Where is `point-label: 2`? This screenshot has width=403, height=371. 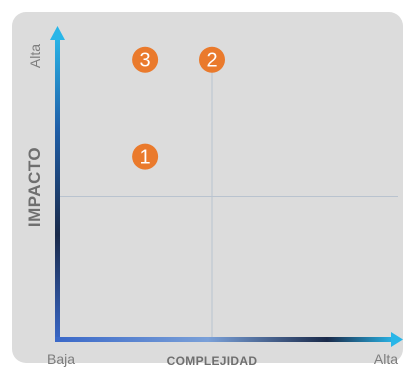
point-label: 2 is located at coordinates (211, 61).